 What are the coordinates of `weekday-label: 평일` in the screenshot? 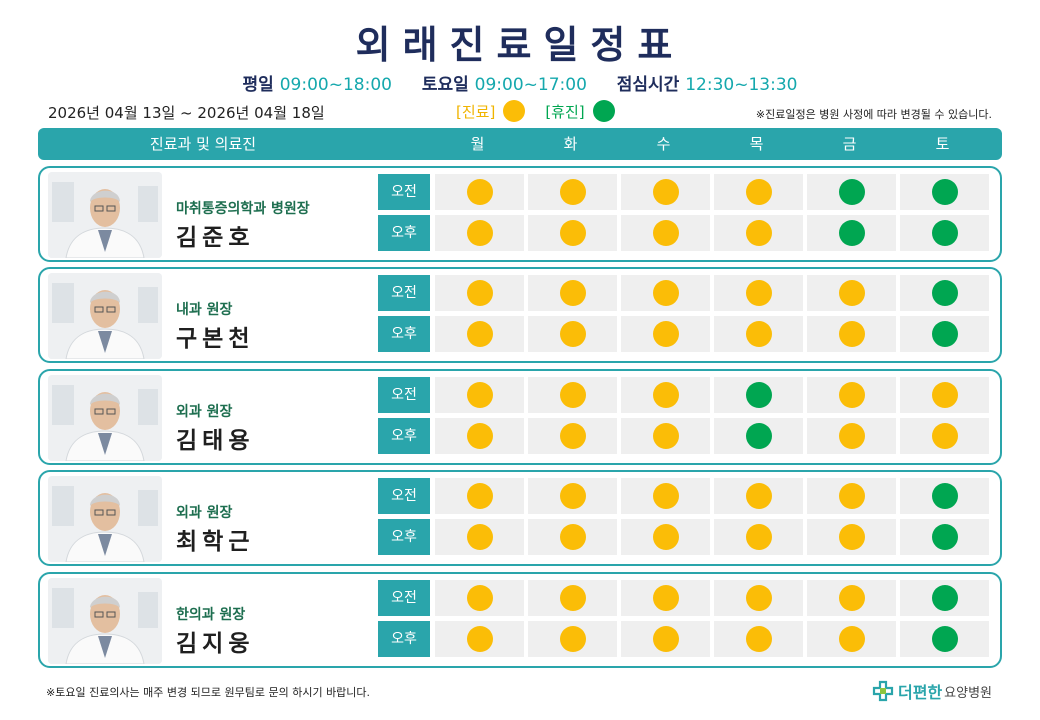 It's located at (258, 85).